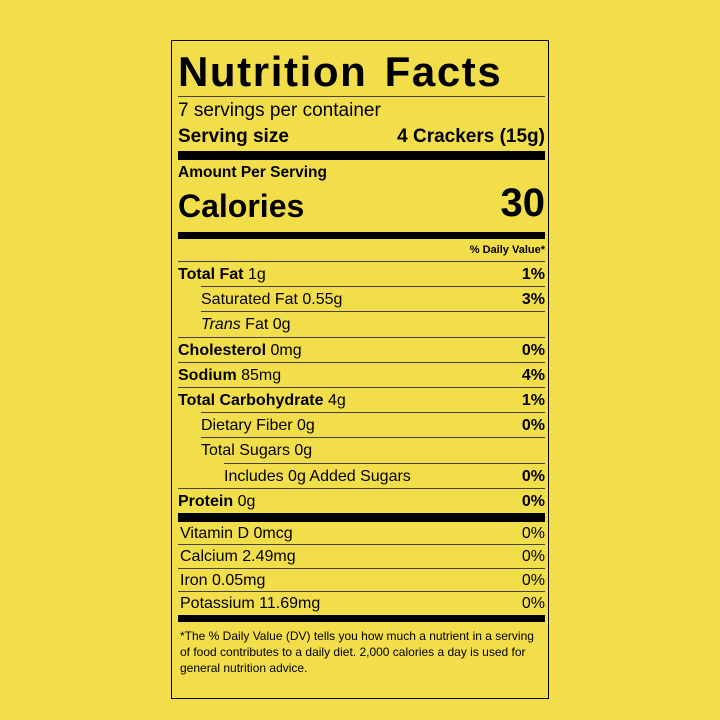 This screenshot has height=720, width=720. I want to click on nutrient-name-group: Total Carbohydrate 4g, so click(262, 400).